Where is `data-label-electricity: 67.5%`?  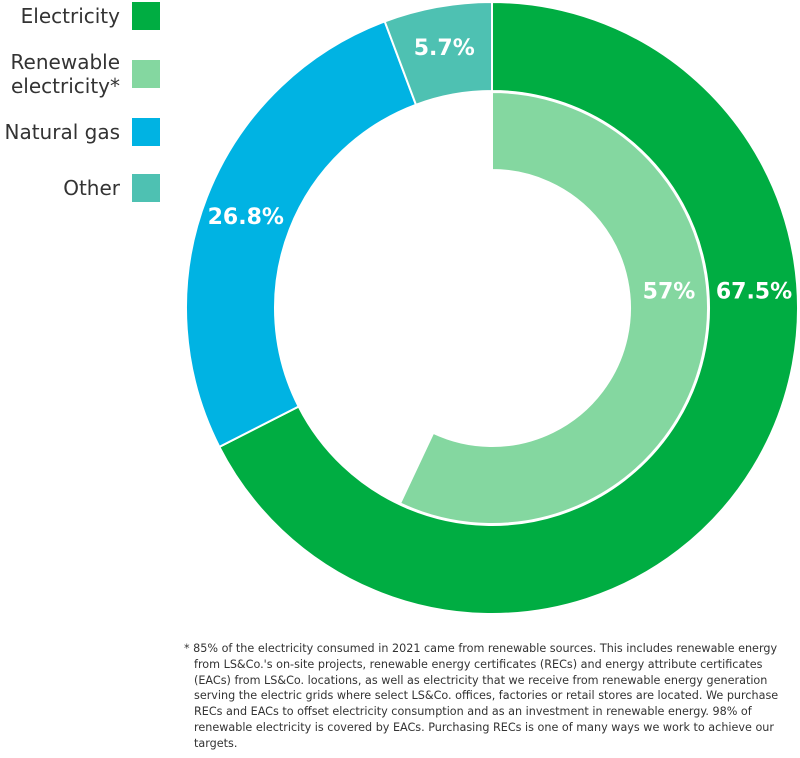 data-label-electricity: 67.5% is located at coordinates (754, 292).